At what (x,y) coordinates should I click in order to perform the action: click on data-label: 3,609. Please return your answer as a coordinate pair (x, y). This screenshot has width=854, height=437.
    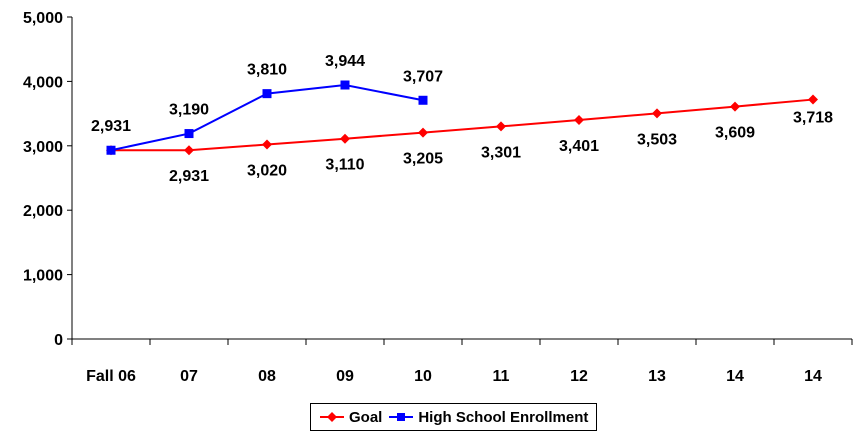
    Looking at the image, I should click on (735, 133).